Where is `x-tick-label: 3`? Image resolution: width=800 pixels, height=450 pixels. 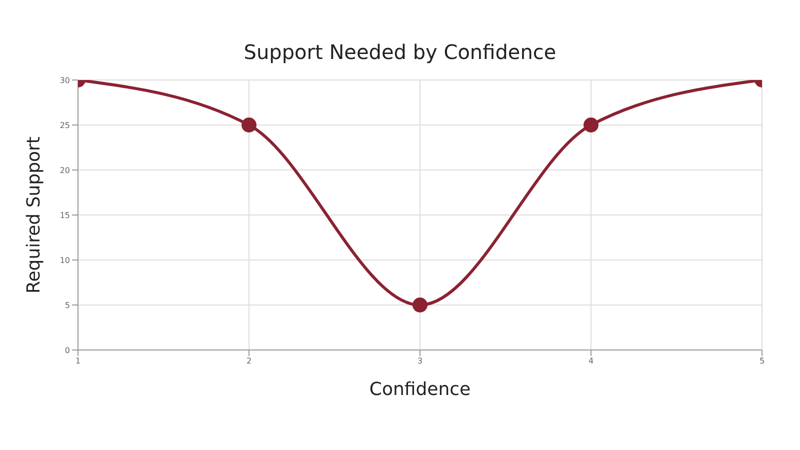 x-tick-label: 3 is located at coordinates (420, 361).